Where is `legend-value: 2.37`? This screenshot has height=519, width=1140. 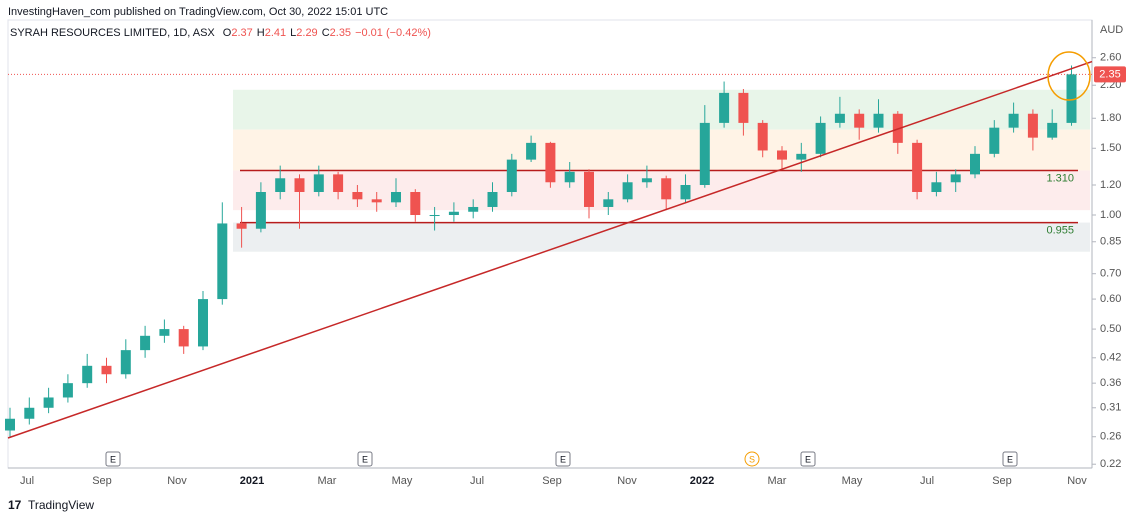 legend-value: 2.37 is located at coordinates (241, 33).